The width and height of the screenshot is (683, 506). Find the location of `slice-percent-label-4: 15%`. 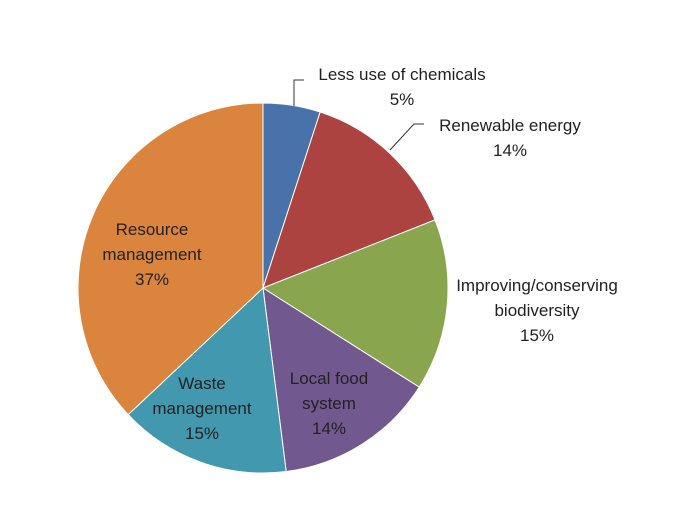

slice-percent-label-4: 15% is located at coordinates (202, 433).